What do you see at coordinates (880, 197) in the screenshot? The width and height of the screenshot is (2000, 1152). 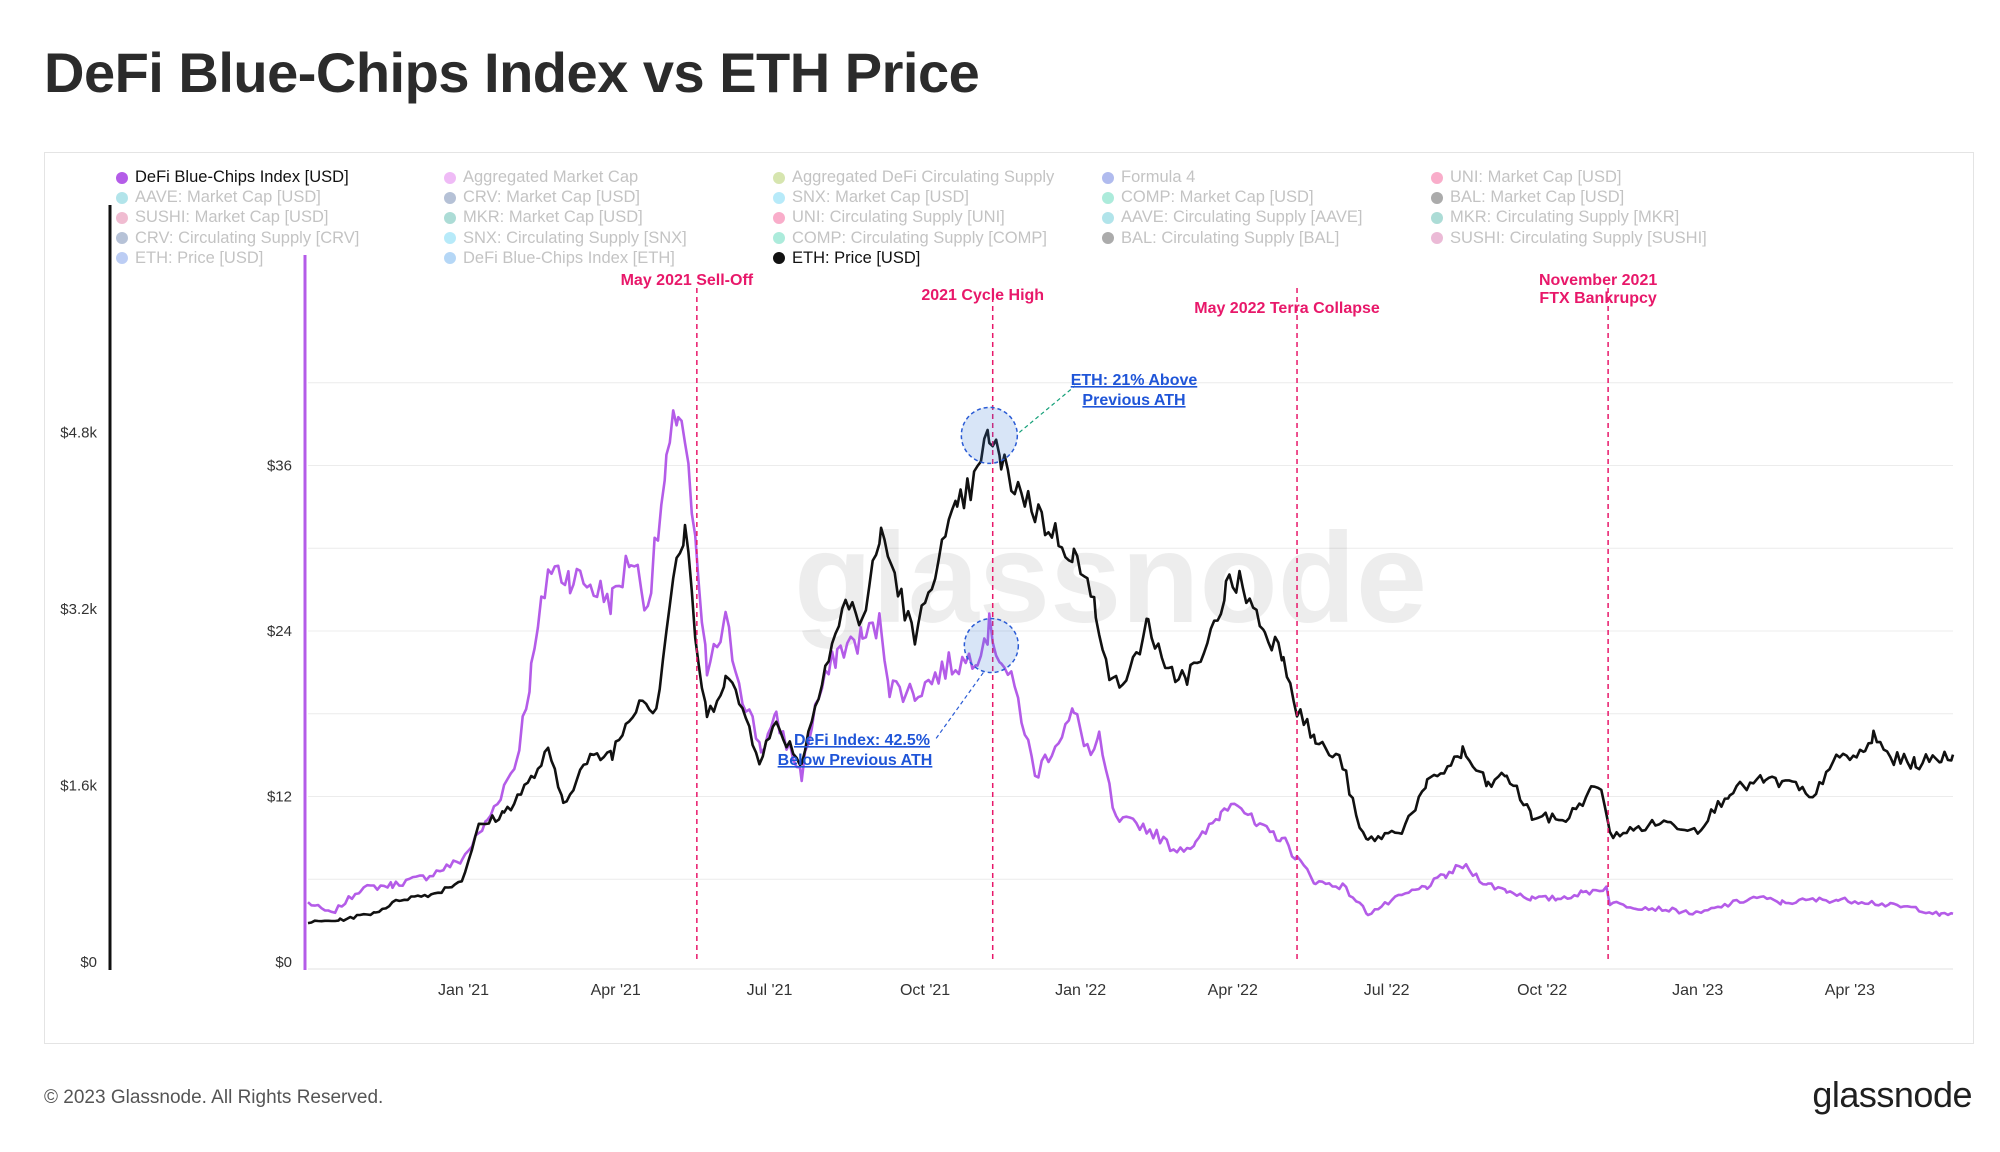 I see `legend-label: SNX: Market Cap [USD]` at bounding box center [880, 197].